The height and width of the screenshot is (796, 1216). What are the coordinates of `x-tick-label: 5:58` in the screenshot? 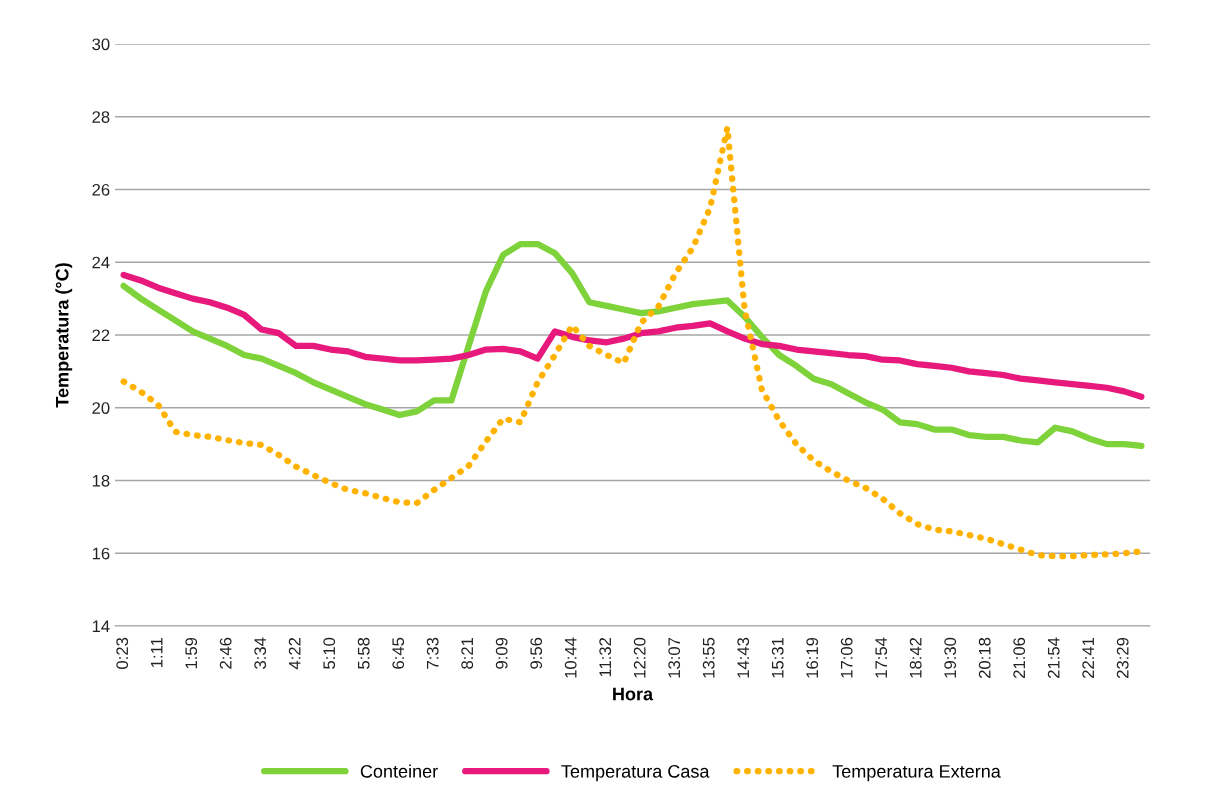 It's located at (363, 653).